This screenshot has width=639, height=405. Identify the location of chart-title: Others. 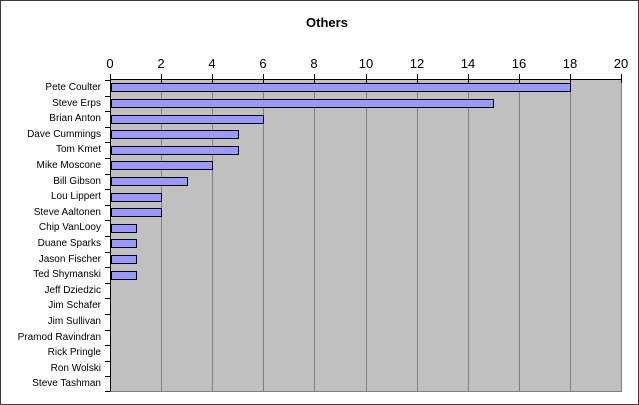
(327, 22).